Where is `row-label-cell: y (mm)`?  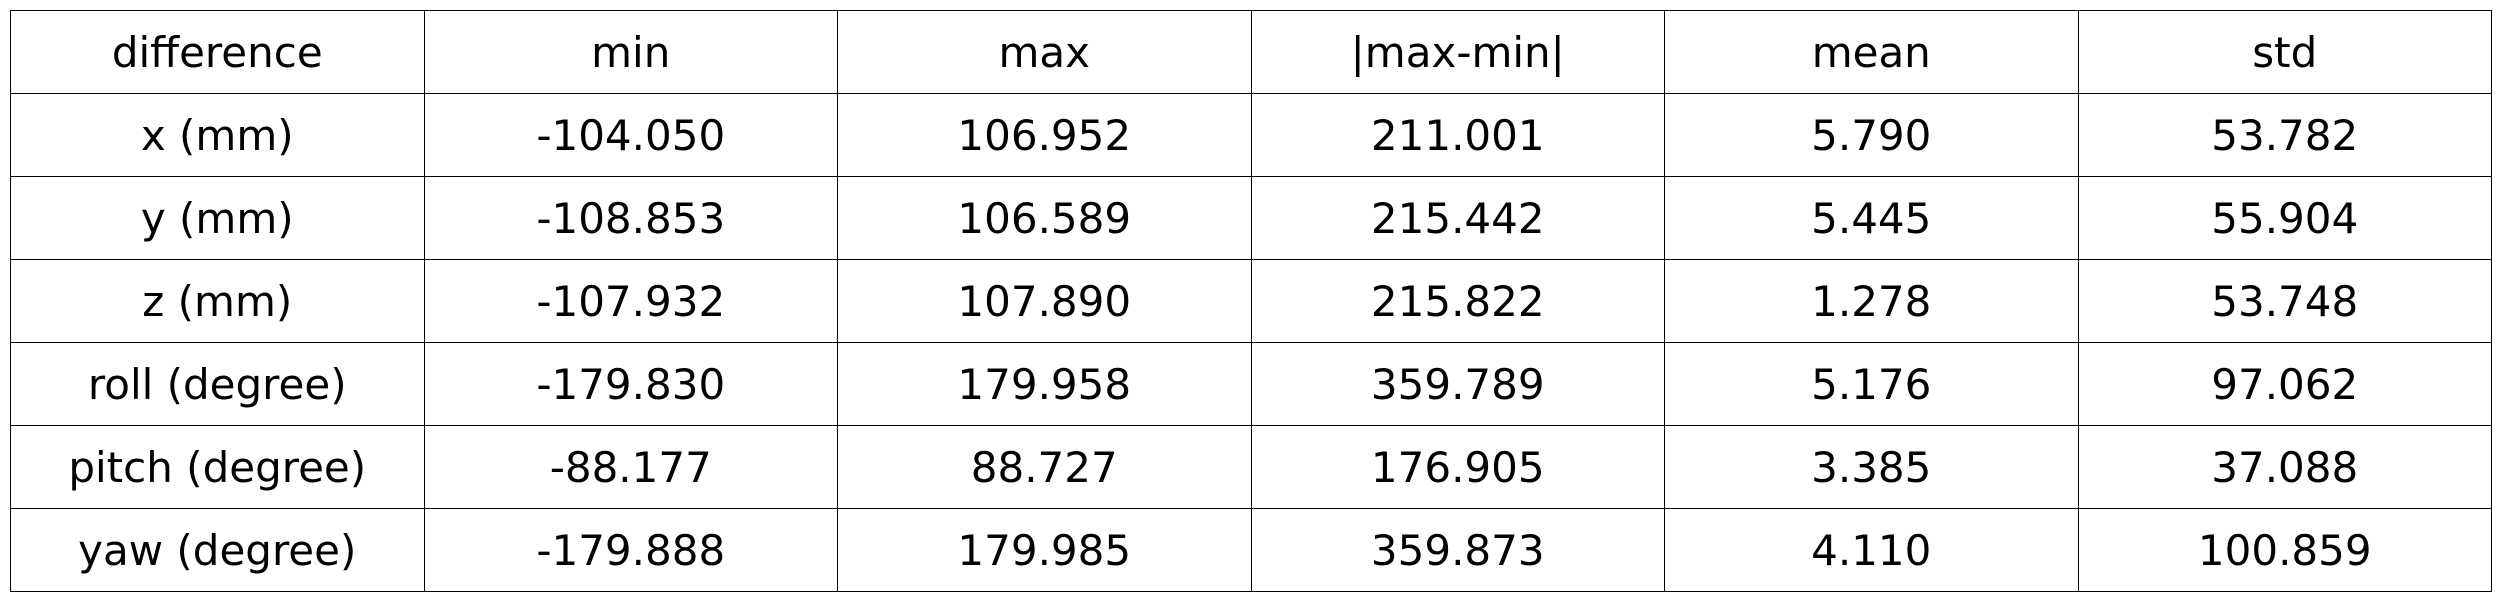
row-label-cell: y (mm) is located at coordinates (217, 218).